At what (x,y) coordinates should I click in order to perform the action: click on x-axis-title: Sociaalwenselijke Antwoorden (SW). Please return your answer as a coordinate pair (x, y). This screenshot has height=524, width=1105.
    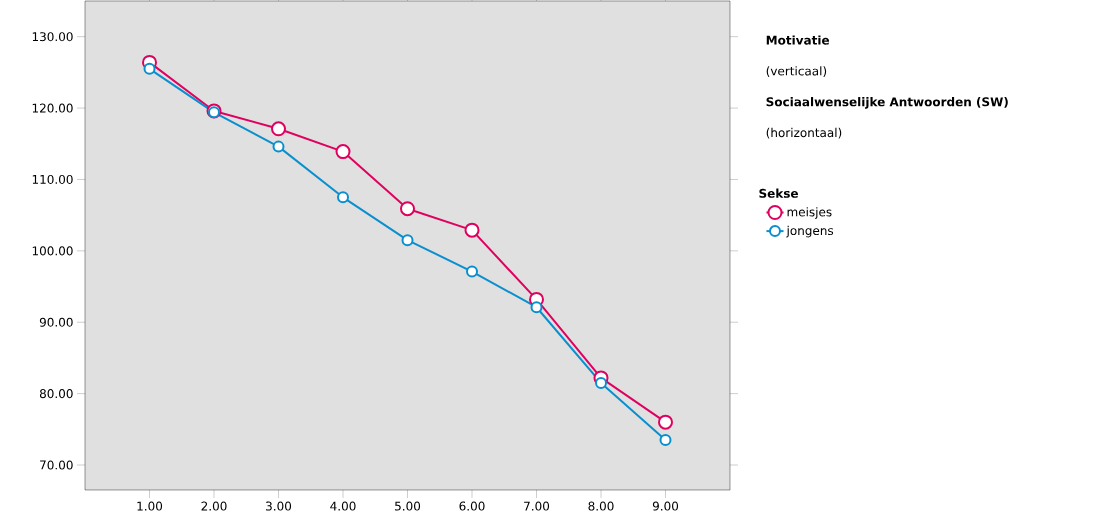
    Looking at the image, I should click on (887, 103).